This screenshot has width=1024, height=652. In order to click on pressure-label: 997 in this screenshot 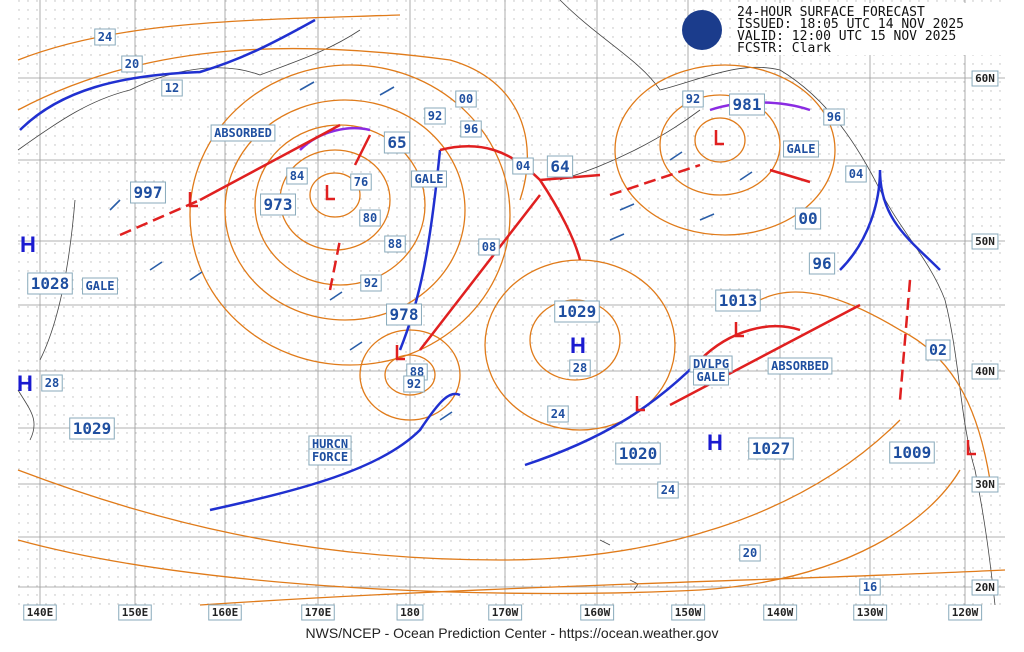, I will do `click(148, 192)`.